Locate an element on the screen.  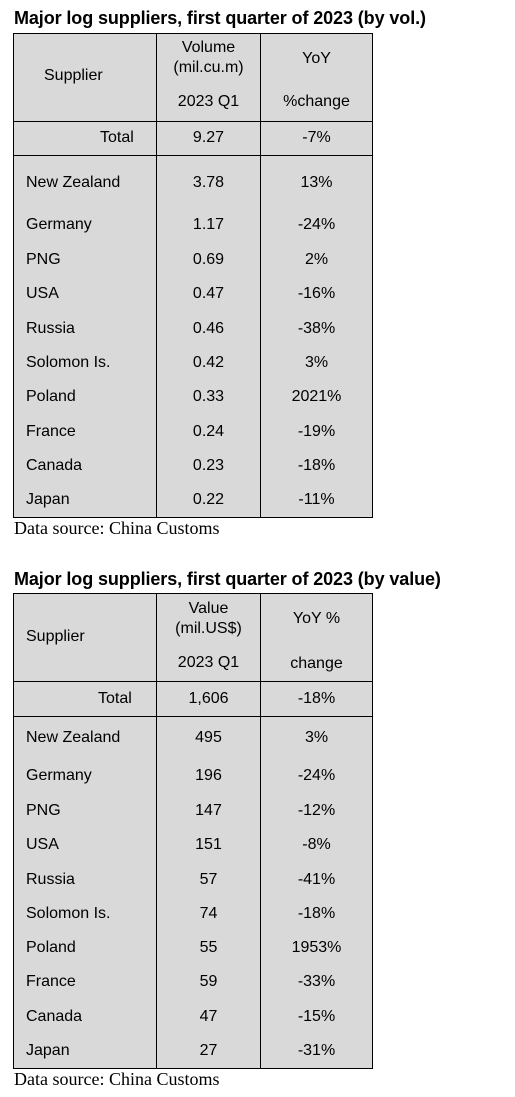
header-metric: Volume is located at coordinates (208, 47).